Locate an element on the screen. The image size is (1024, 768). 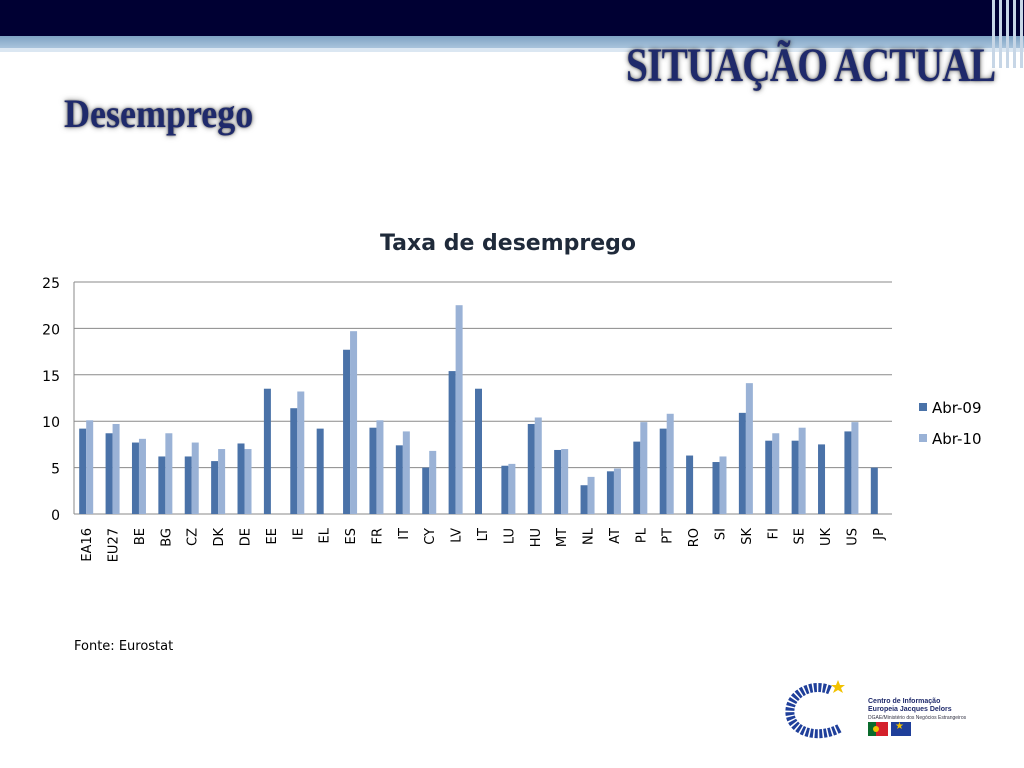
bar-abr-10-dk is located at coordinates (222, 481).